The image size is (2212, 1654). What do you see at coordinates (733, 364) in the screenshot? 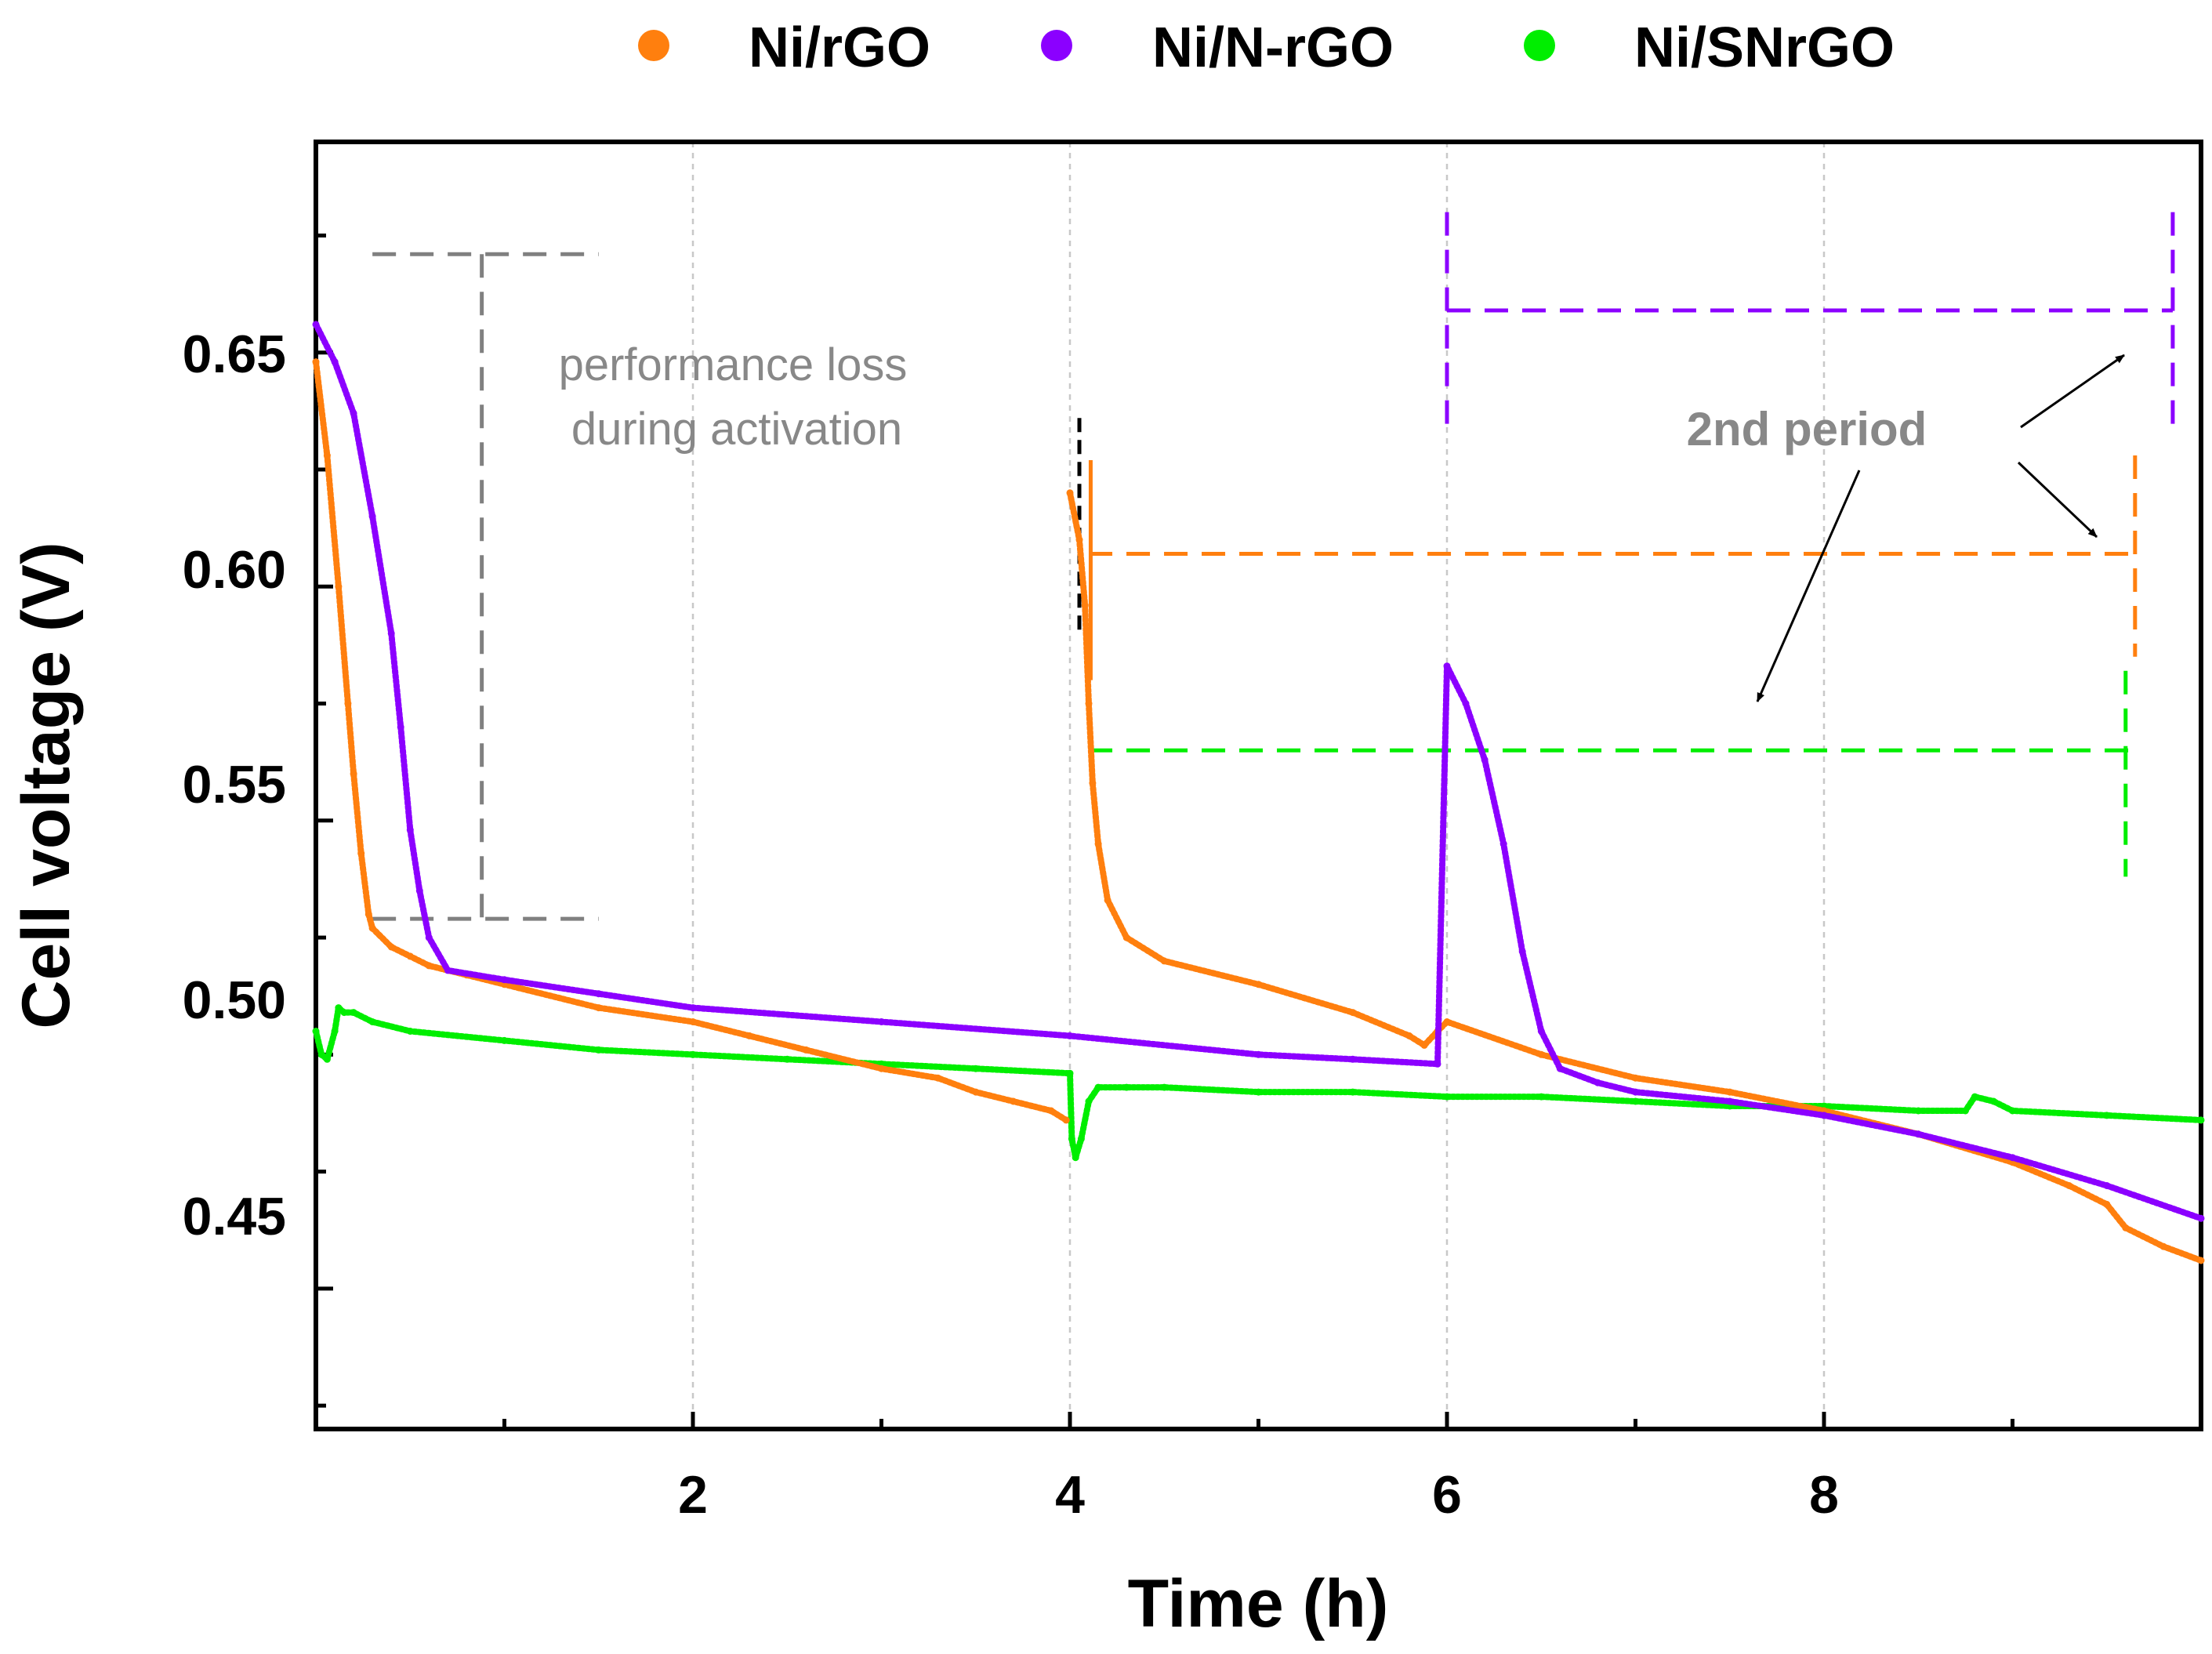
I see `activation-annotation-line1: performance loss` at bounding box center [733, 364].